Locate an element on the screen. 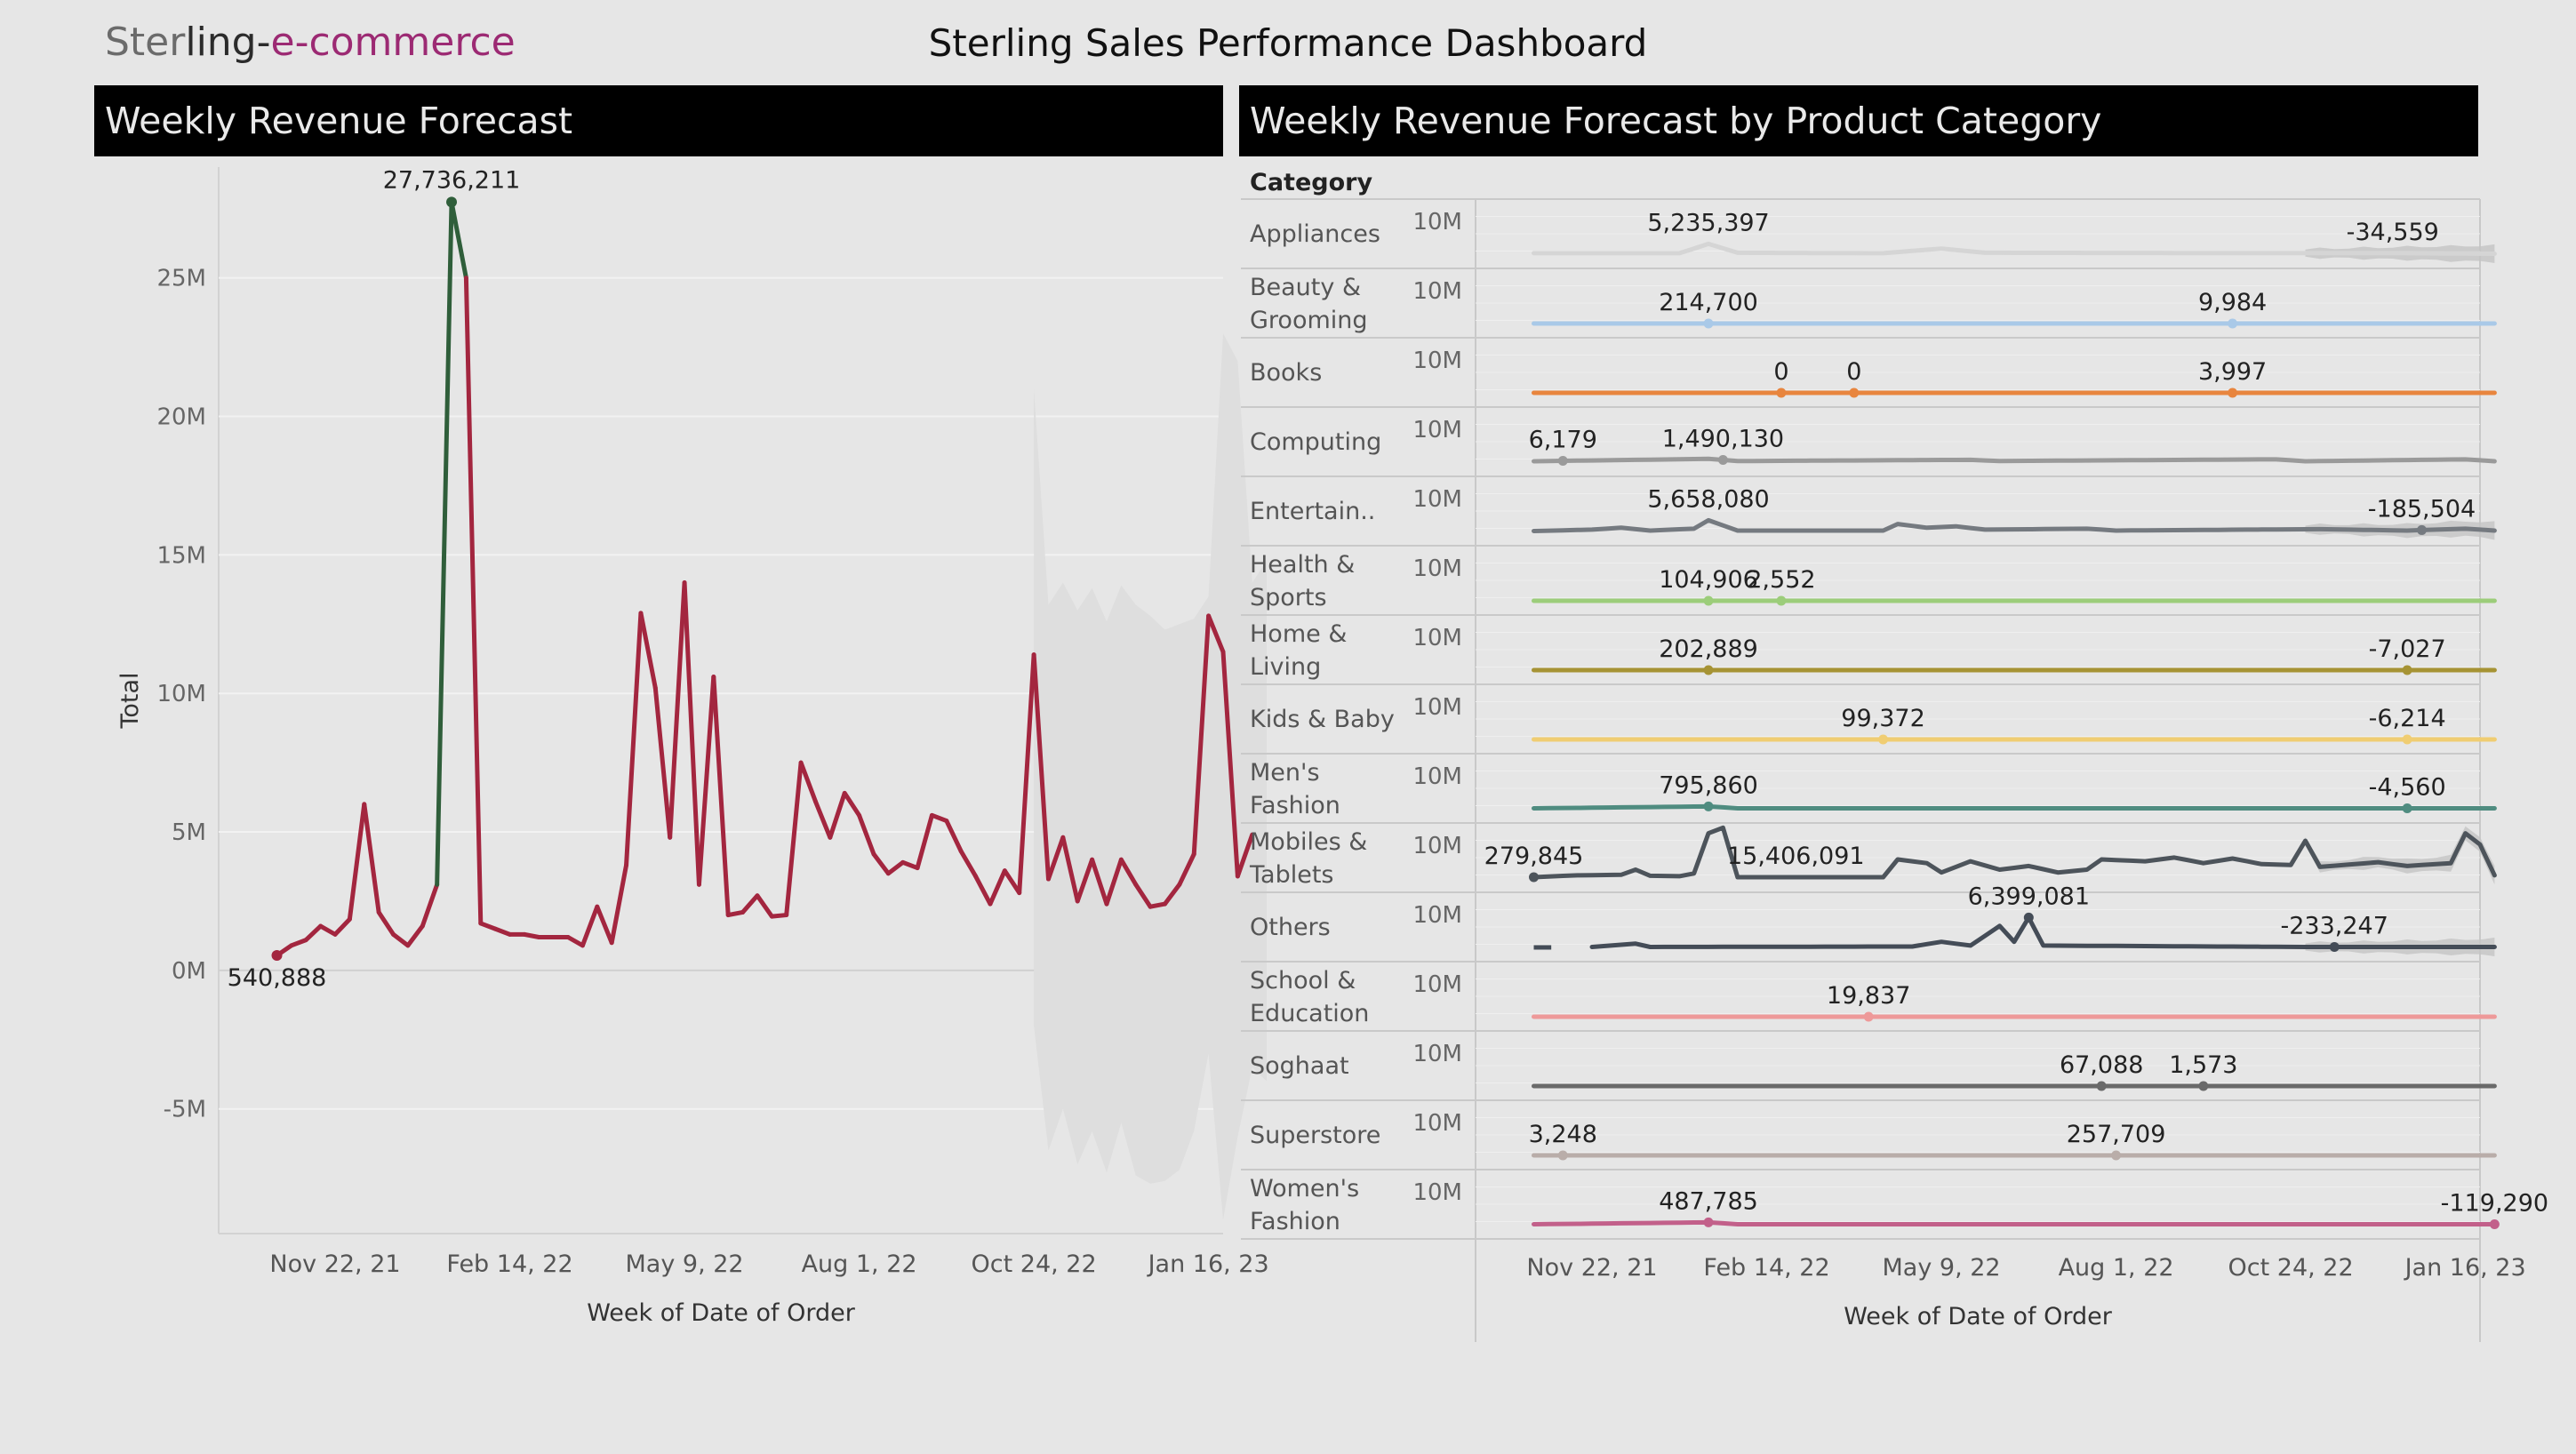  row-value-label: 0 is located at coordinates (1780, 372).